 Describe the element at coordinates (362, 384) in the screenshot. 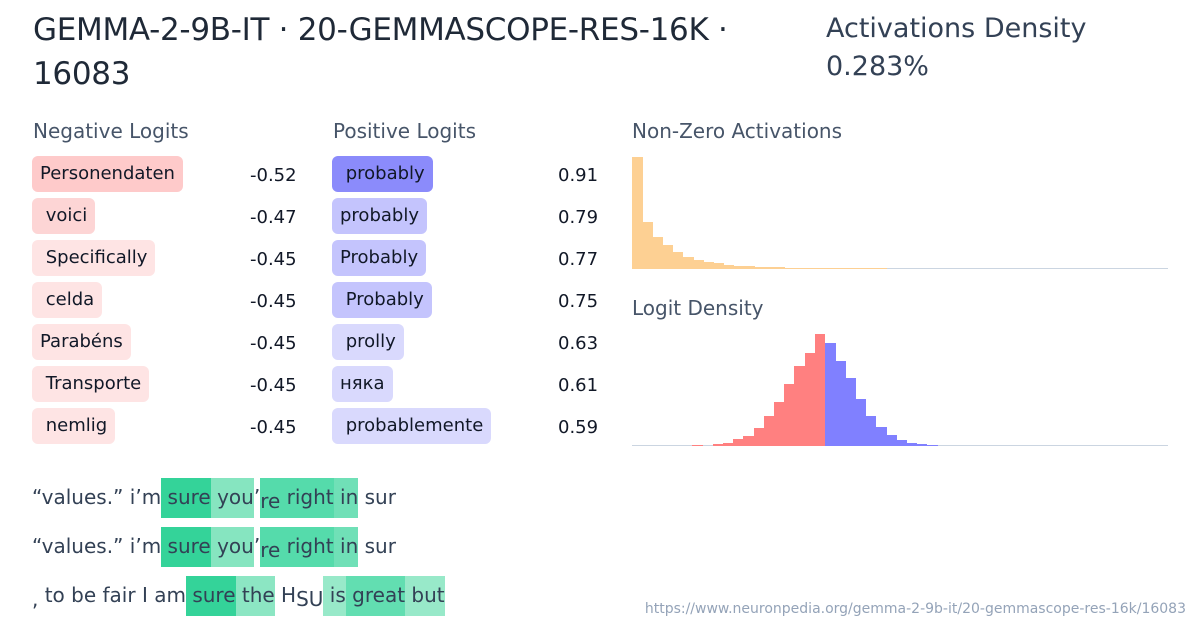

I see `token-chip: няка` at that location.